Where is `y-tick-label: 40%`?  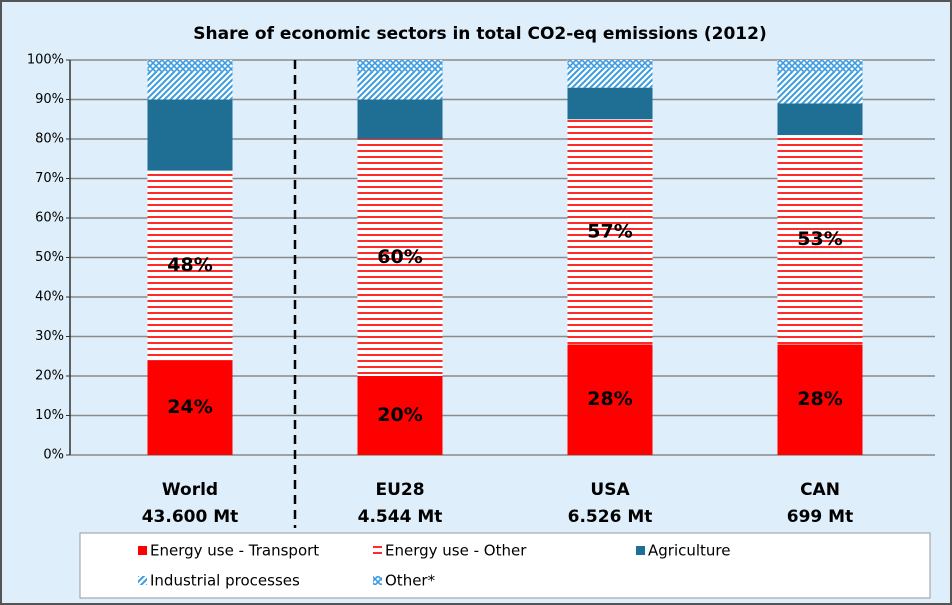
y-tick-label: 40% is located at coordinates (49, 297).